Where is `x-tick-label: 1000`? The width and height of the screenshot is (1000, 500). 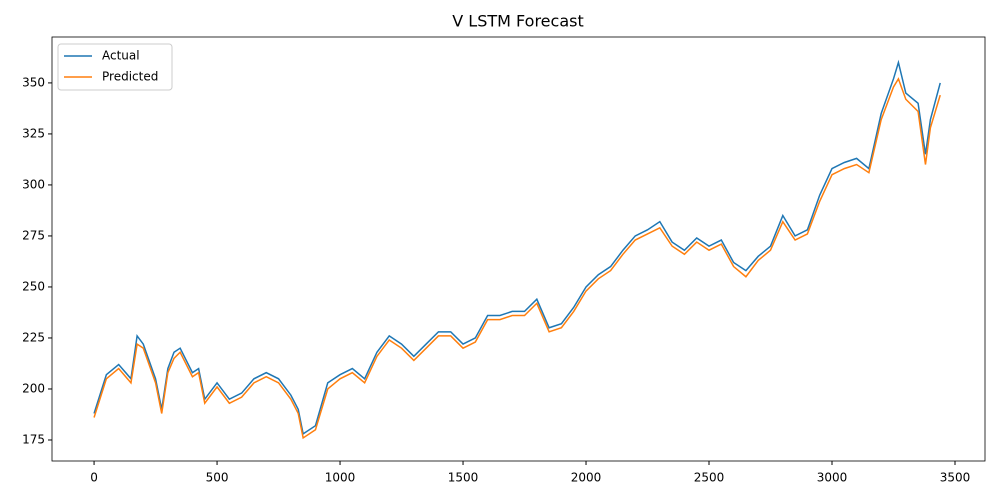
x-tick-label: 1000 is located at coordinates (340, 478).